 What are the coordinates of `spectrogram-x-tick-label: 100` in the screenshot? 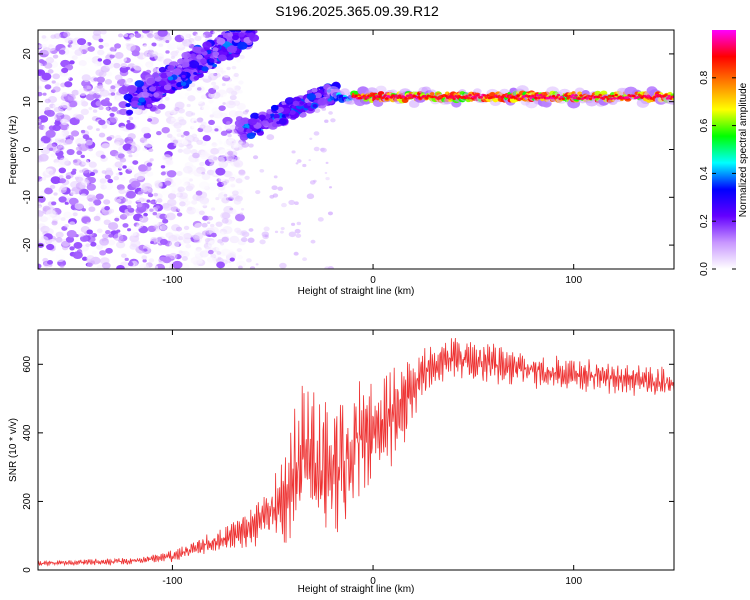 It's located at (573, 280).